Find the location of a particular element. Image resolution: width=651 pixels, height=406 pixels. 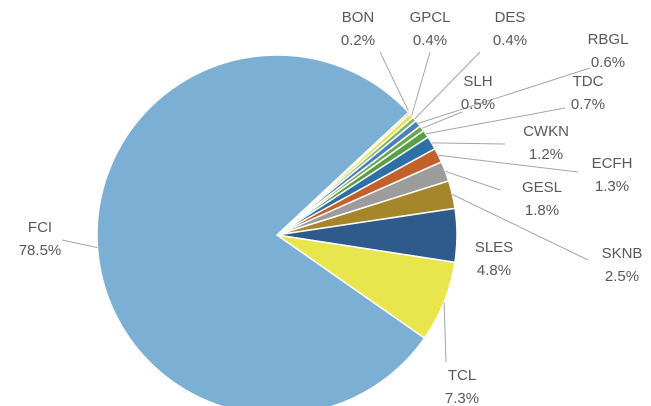

slice-label: ECFH is located at coordinates (612, 163).